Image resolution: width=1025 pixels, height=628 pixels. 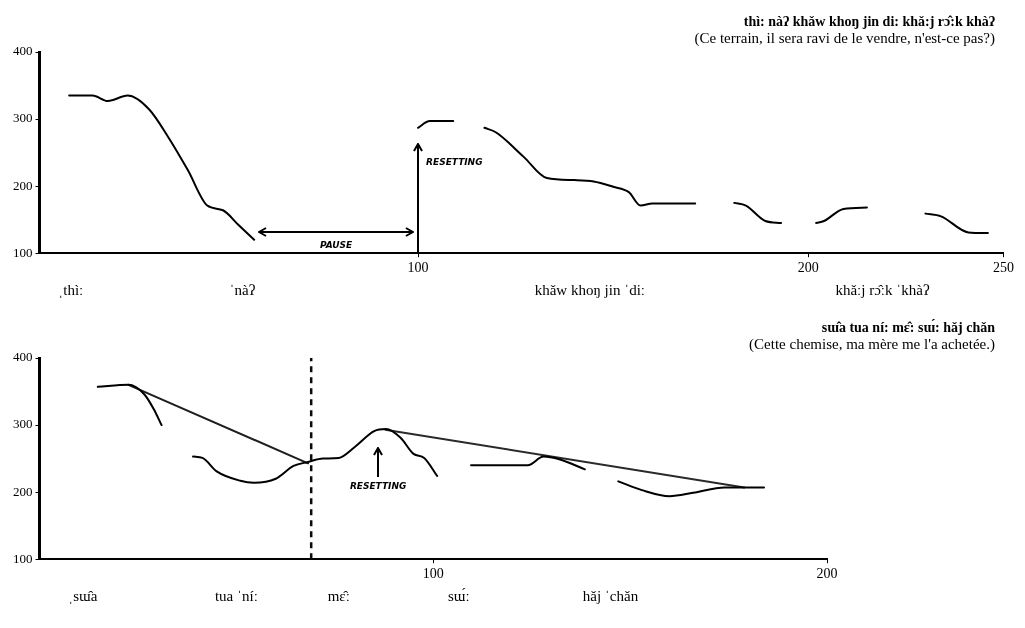 What do you see at coordinates (908, 327) in the screenshot?
I see `text: sɯ̂a tua ní: mɛ̂: sɯ́: hǎj chǎn` at bounding box center [908, 327].